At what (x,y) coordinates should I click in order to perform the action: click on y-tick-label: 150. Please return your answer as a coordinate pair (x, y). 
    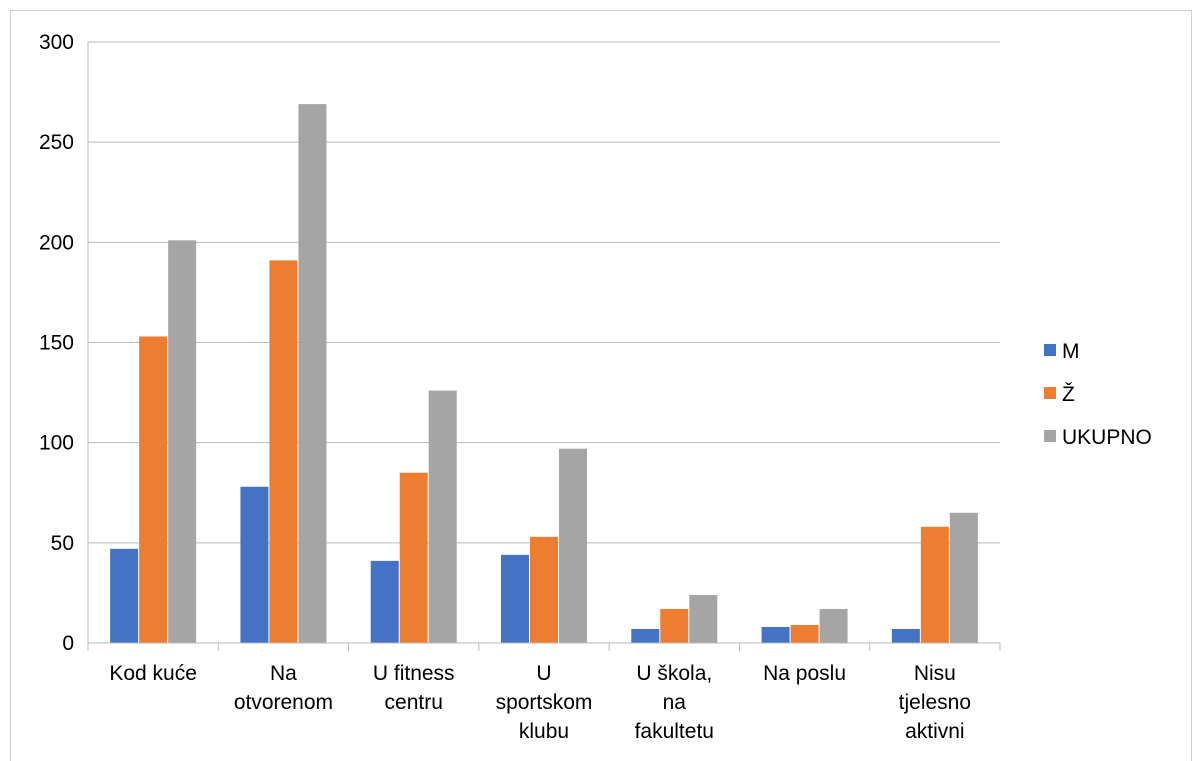
    Looking at the image, I should click on (56, 343).